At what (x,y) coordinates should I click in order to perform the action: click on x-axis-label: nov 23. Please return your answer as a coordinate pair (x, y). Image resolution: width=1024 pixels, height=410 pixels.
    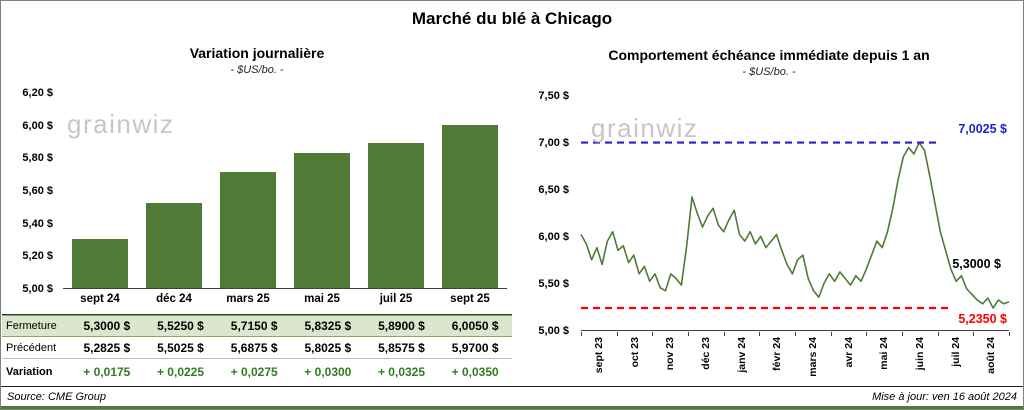
    Looking at the image, I should click on (670, 361).